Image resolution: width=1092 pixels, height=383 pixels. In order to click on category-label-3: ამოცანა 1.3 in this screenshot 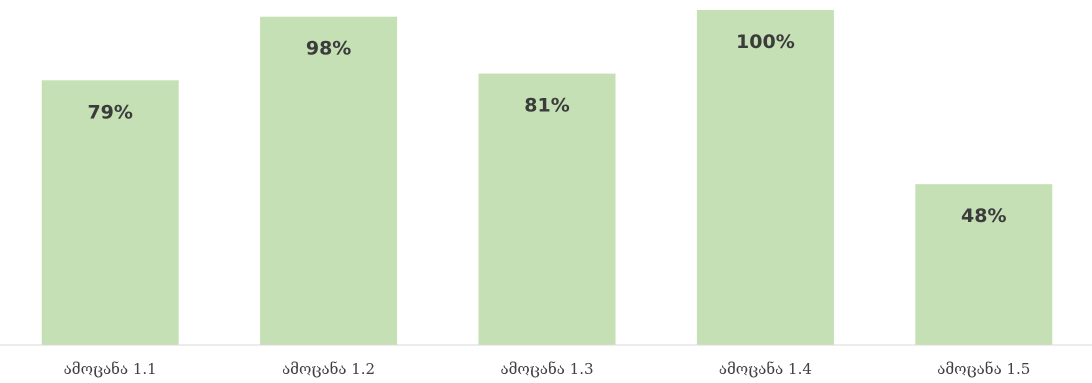, I will do `click(546, 369)`.